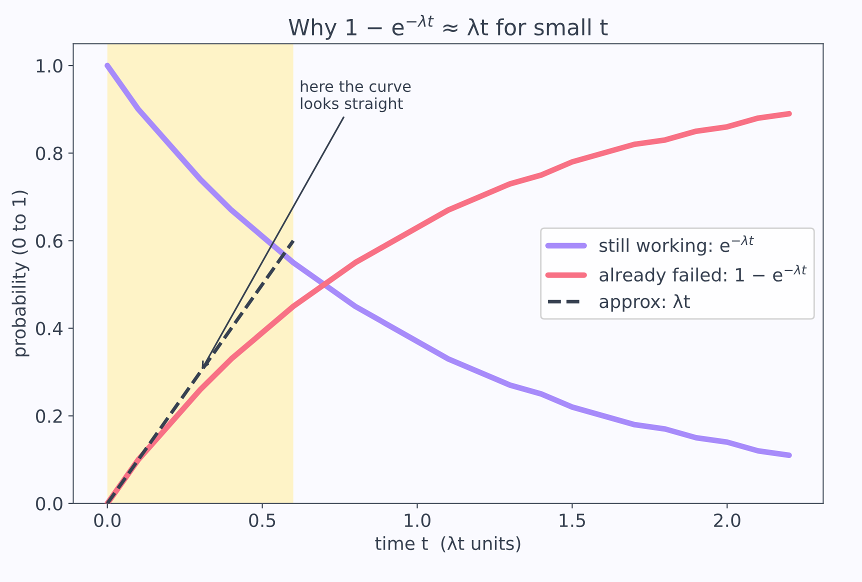  Describe the element at coordinates (21, 273) in the screenshot. I see `y-axis-title: probability (0 to 1)` at that location.